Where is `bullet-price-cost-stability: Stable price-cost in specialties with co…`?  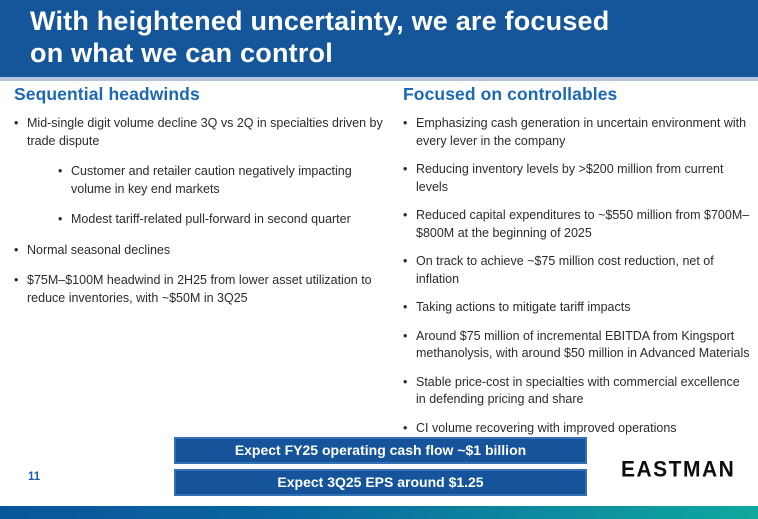 bullet-price-cost-stability: Stable price-cost in specialties with co… is located at coordinates (576, 391).